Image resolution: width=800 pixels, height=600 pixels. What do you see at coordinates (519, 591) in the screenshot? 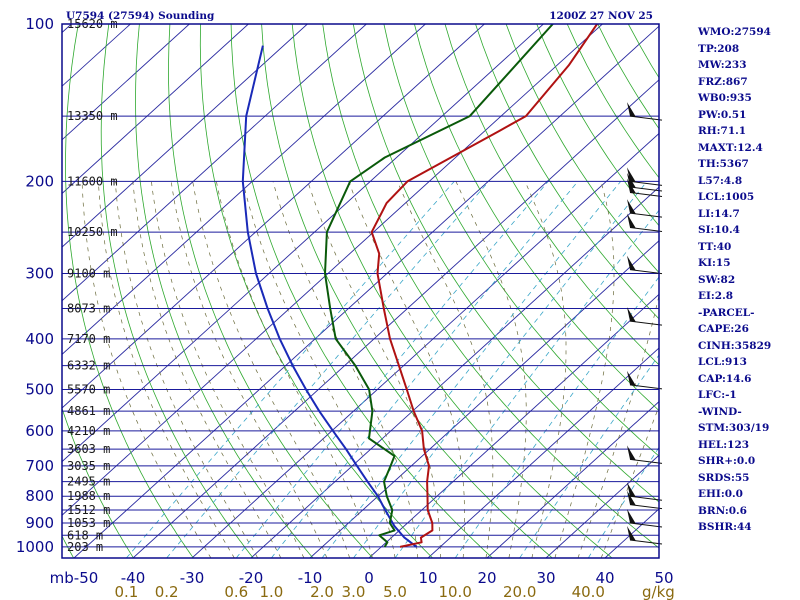
I see `mixing-ratio-label: 20.0` at bounding box center [519, 591].